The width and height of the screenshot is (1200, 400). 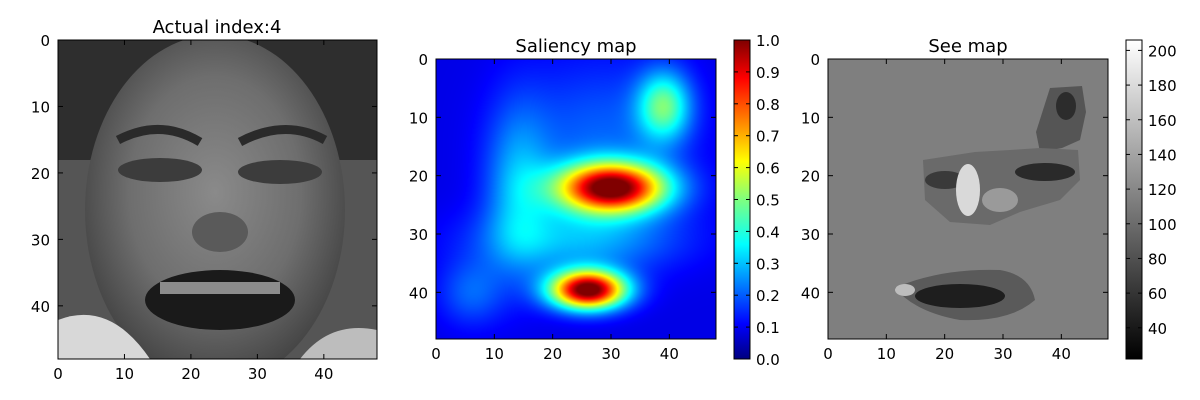 What do you see at coordinates (1162, 155) in the screenshot?
I see `colorbar-tick-label: 140` at bounding box center [1162, 155].